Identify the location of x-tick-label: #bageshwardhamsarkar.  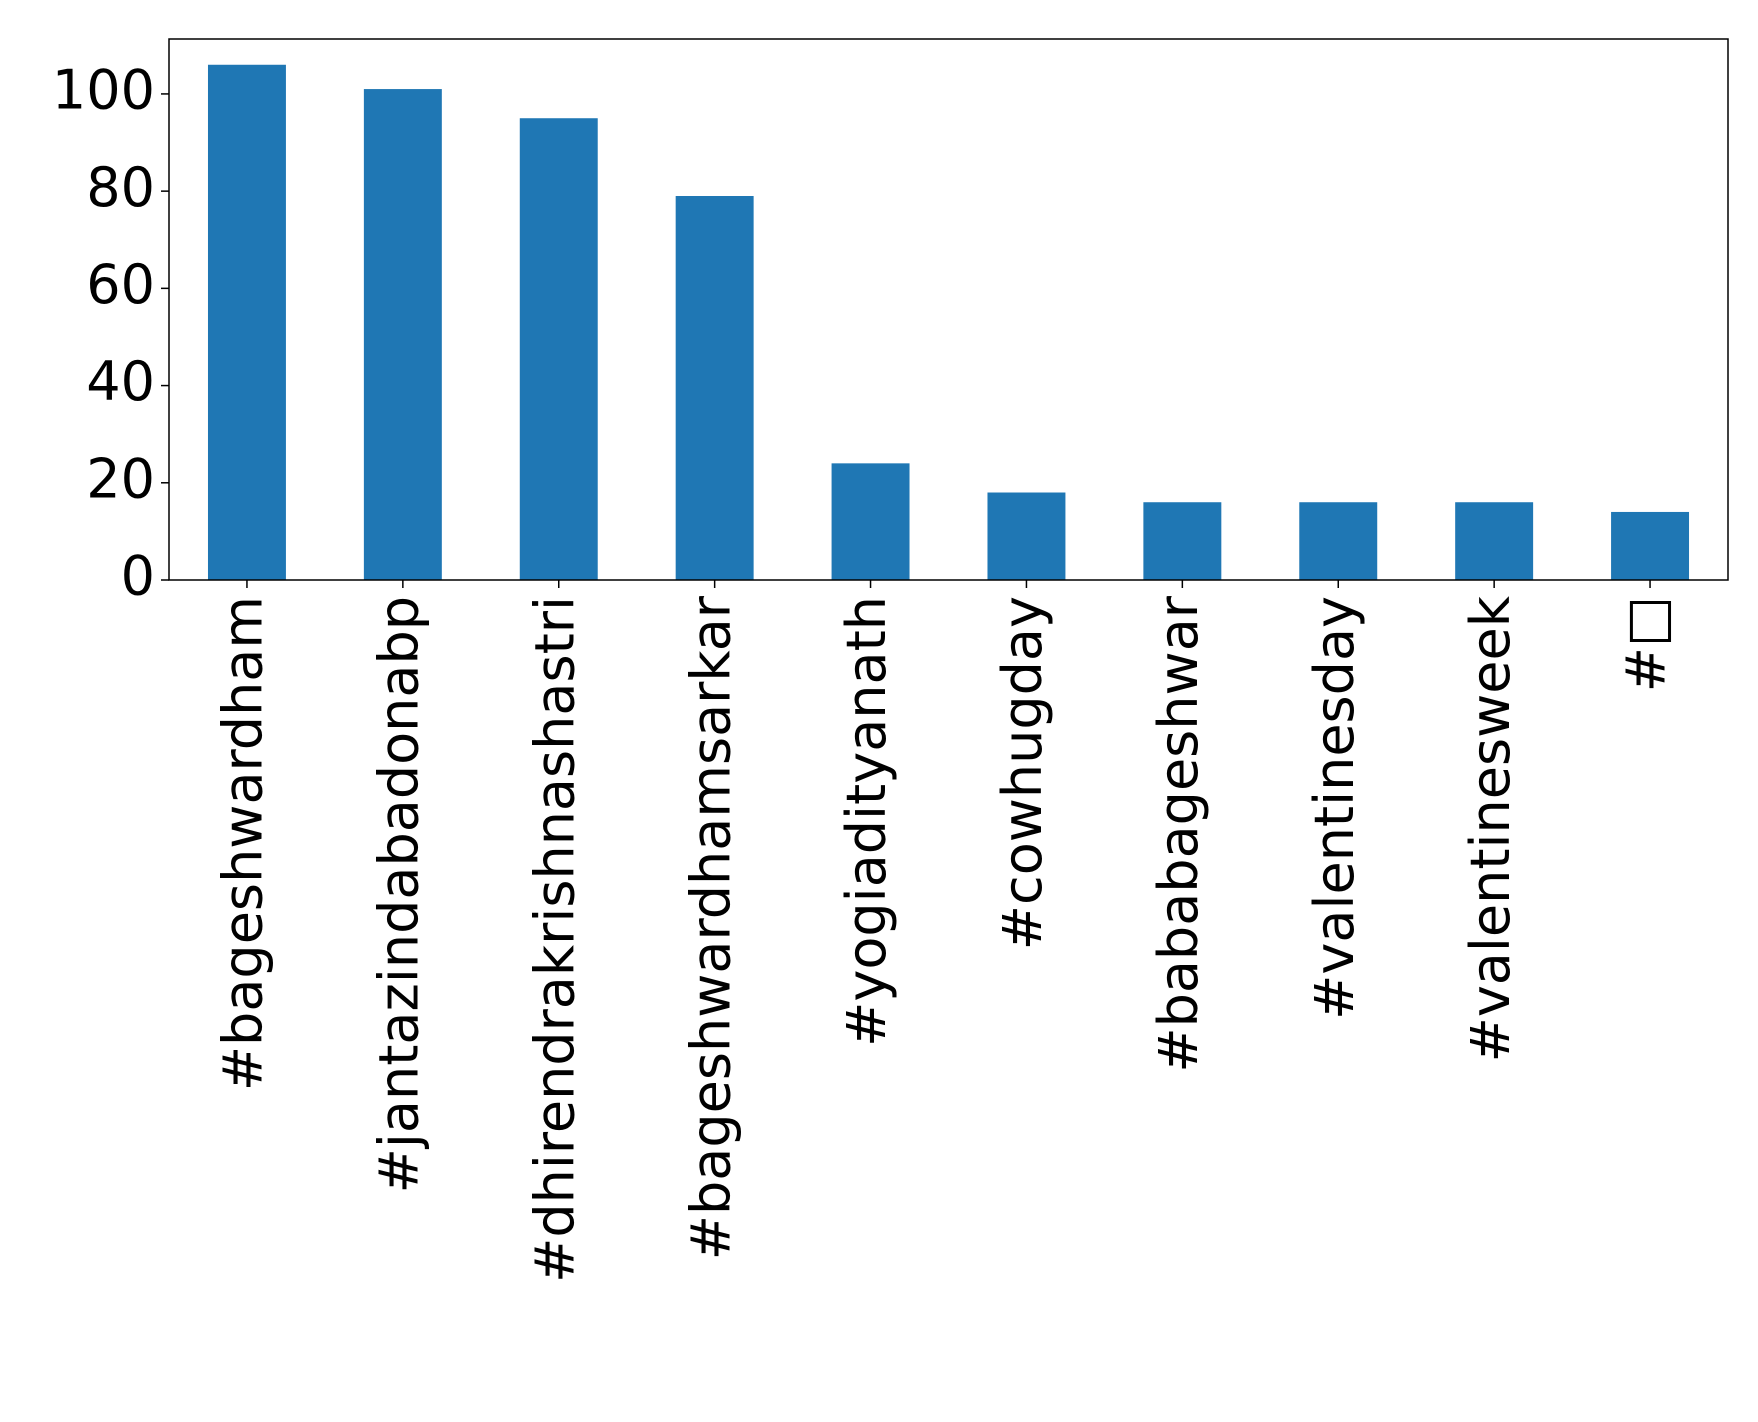
(710, 927).